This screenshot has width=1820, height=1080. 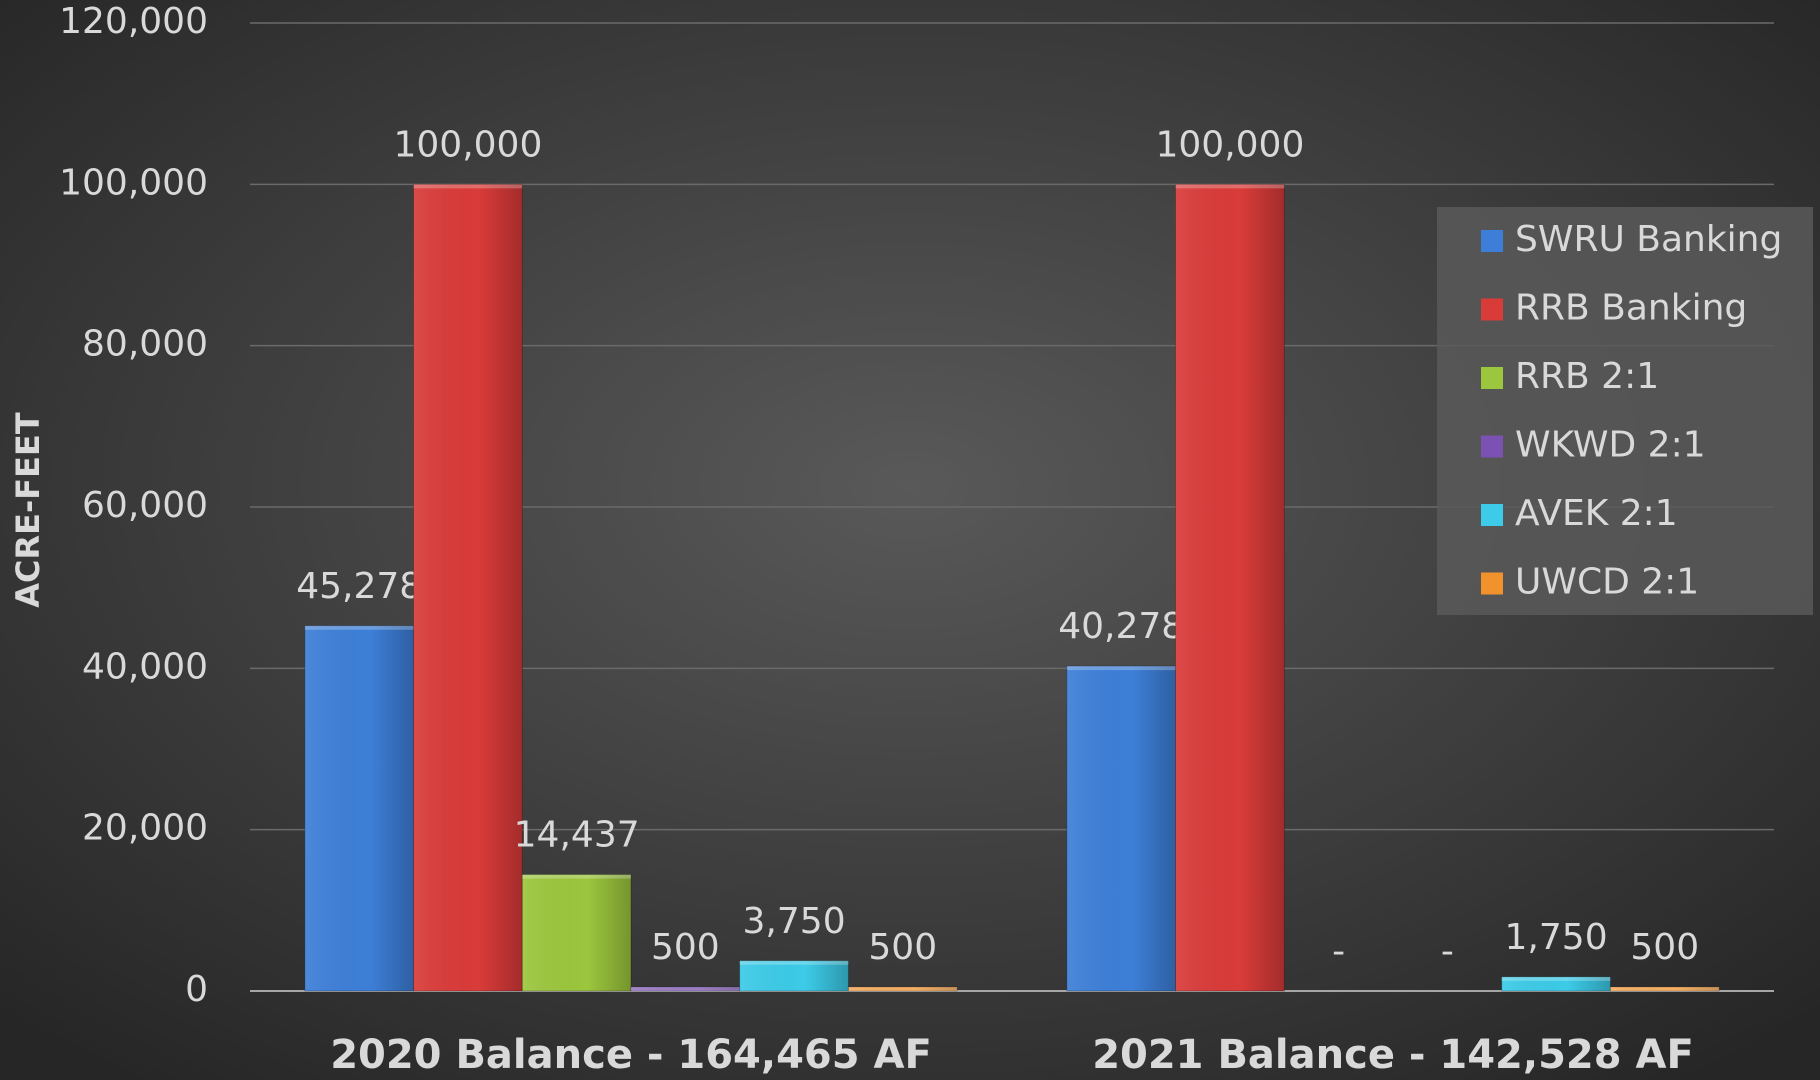 I want to click on y-tick-label: 40,000, so click(x=145, y=666).